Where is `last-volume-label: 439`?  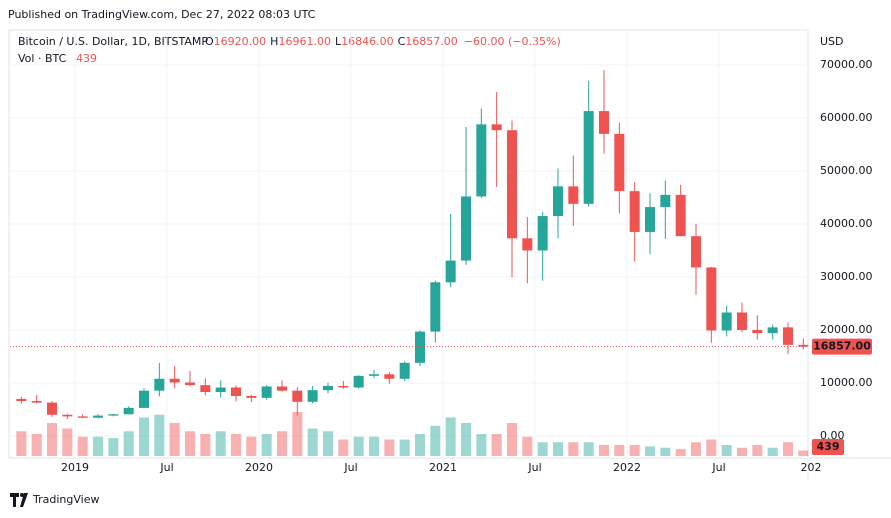
last-volume-label: 439 is located at coordinates (828, 446).